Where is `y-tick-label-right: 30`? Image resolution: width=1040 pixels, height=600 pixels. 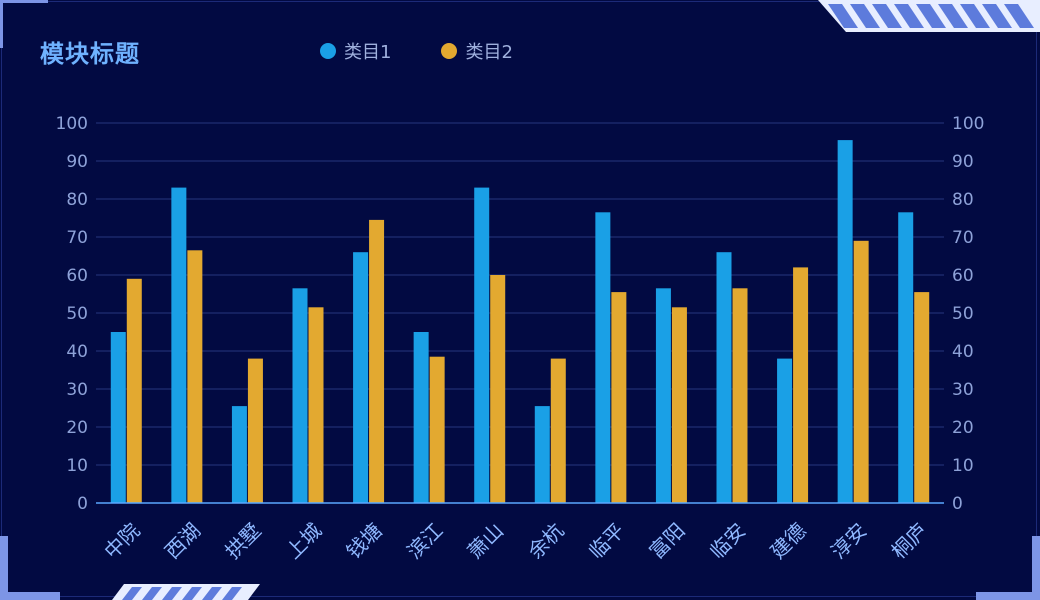 y-tick-label-right: 30 is located at coordinates (963, 390).